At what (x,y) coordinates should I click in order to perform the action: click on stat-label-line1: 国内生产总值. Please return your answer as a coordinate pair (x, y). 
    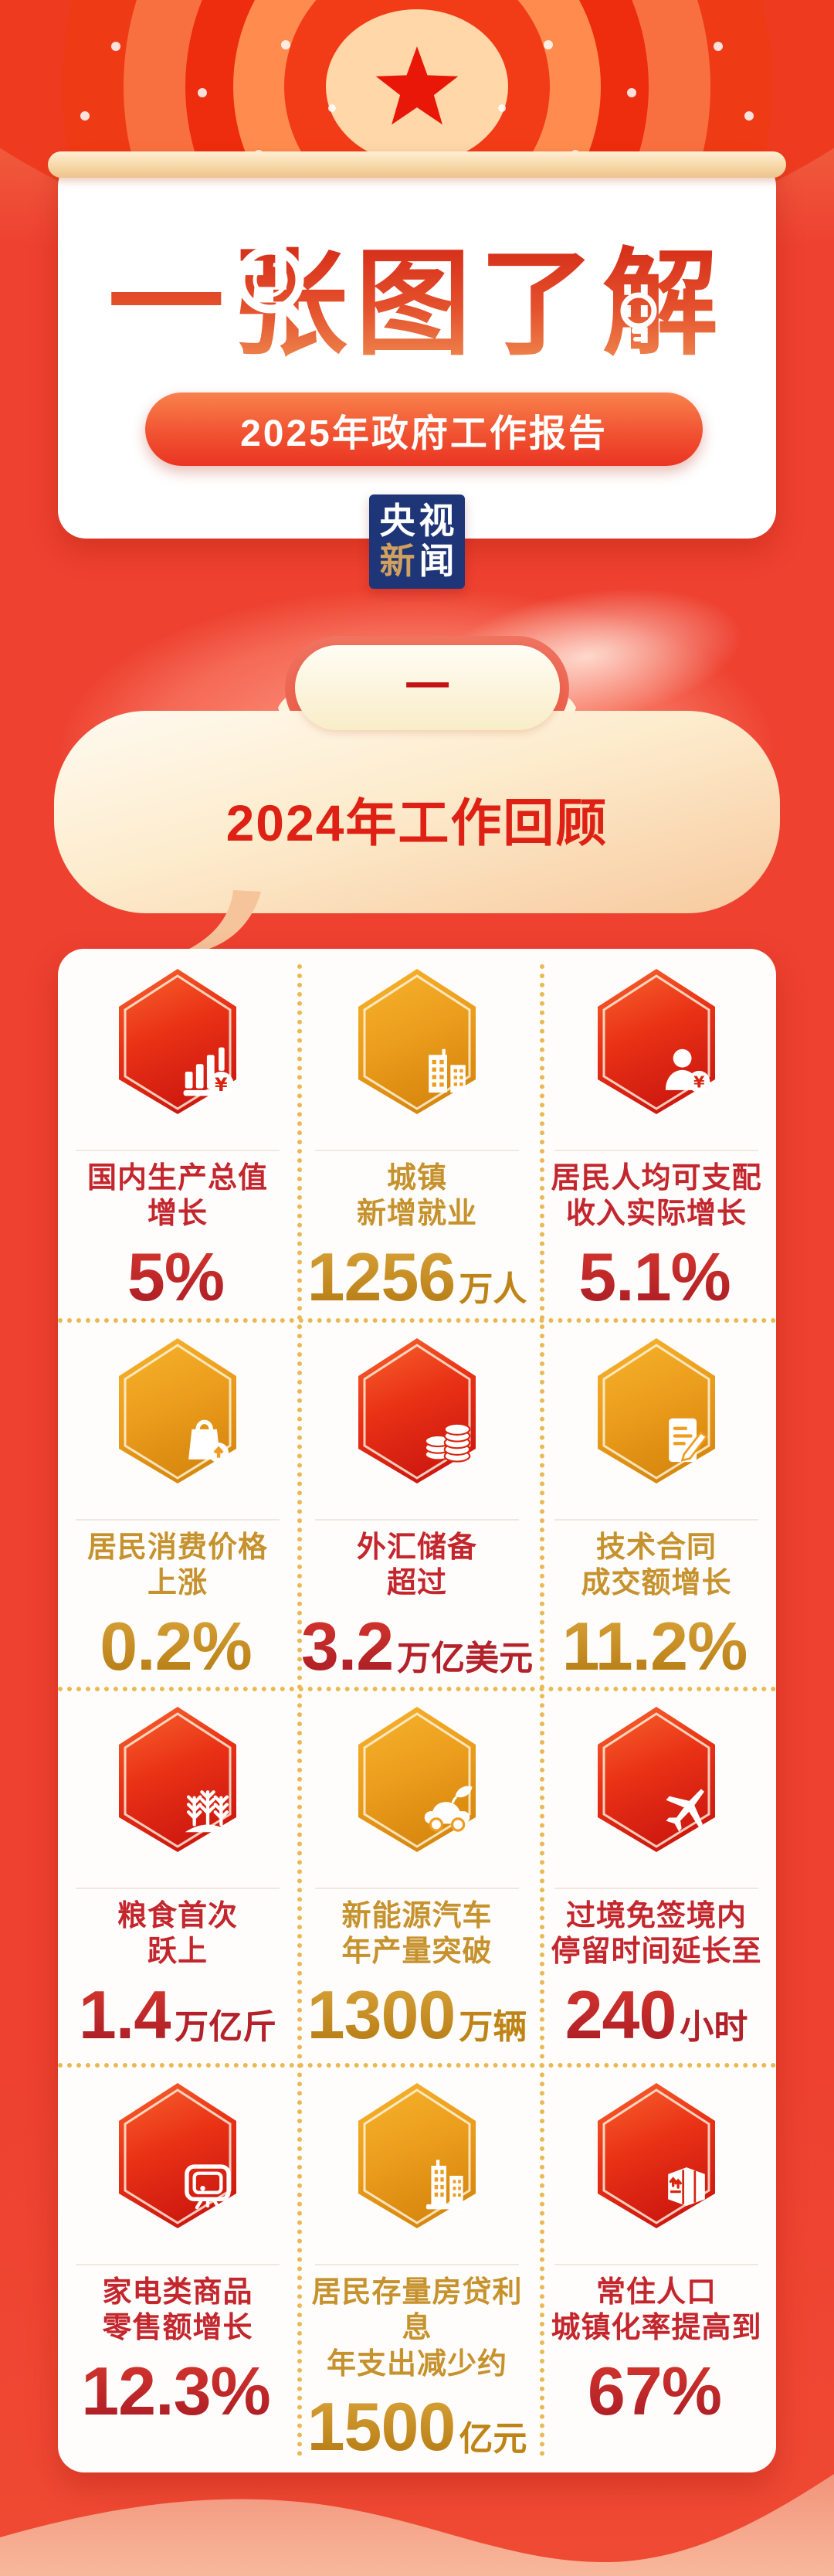
    Looking at the image, I should click on (177, 1178).